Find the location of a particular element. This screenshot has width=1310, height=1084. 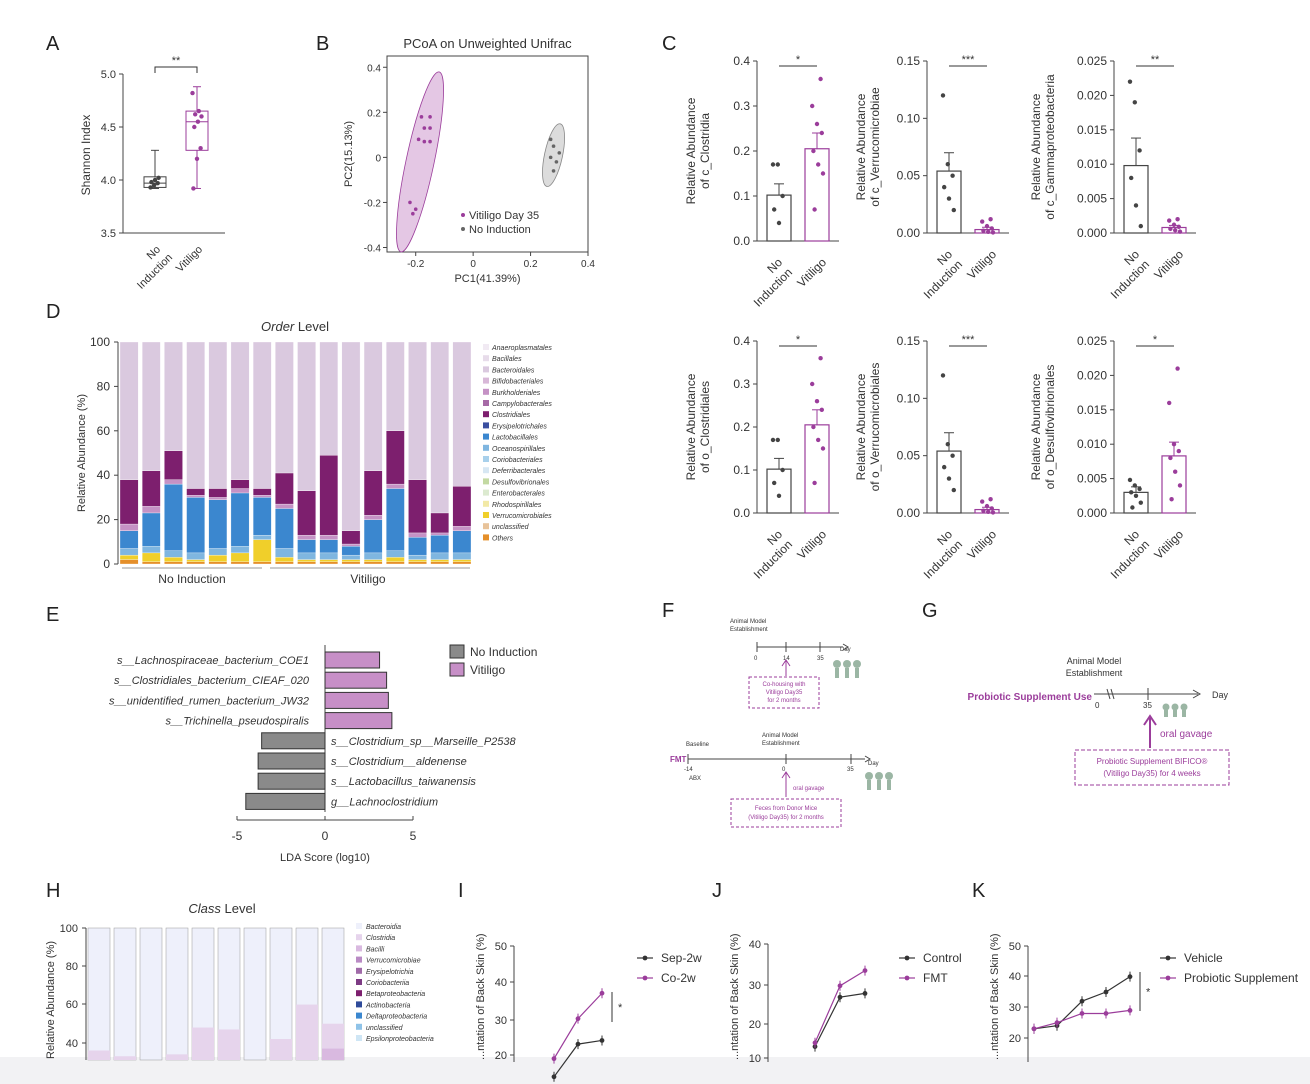

y-tick-label: 30 is located at coordinates (501, 1021).